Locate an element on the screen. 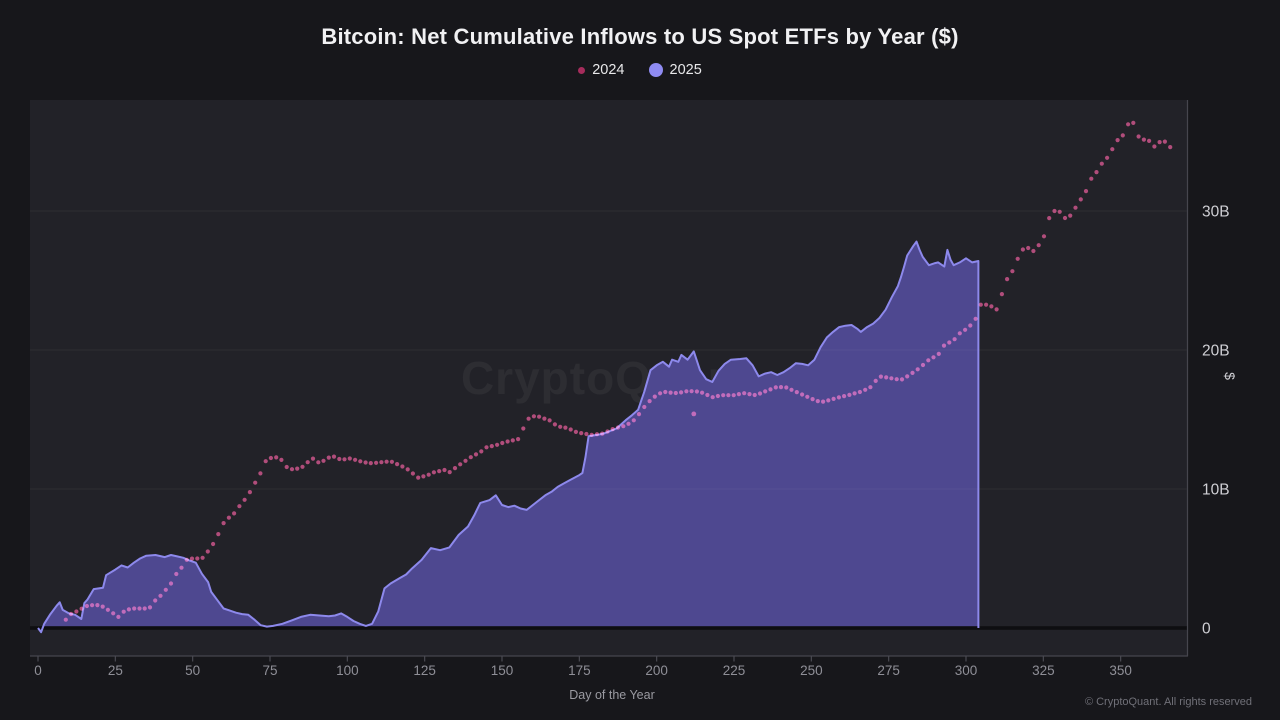 This screenshot has height=720, width=1280. x-tick-label: 200 is located at coordinates (656, 670).